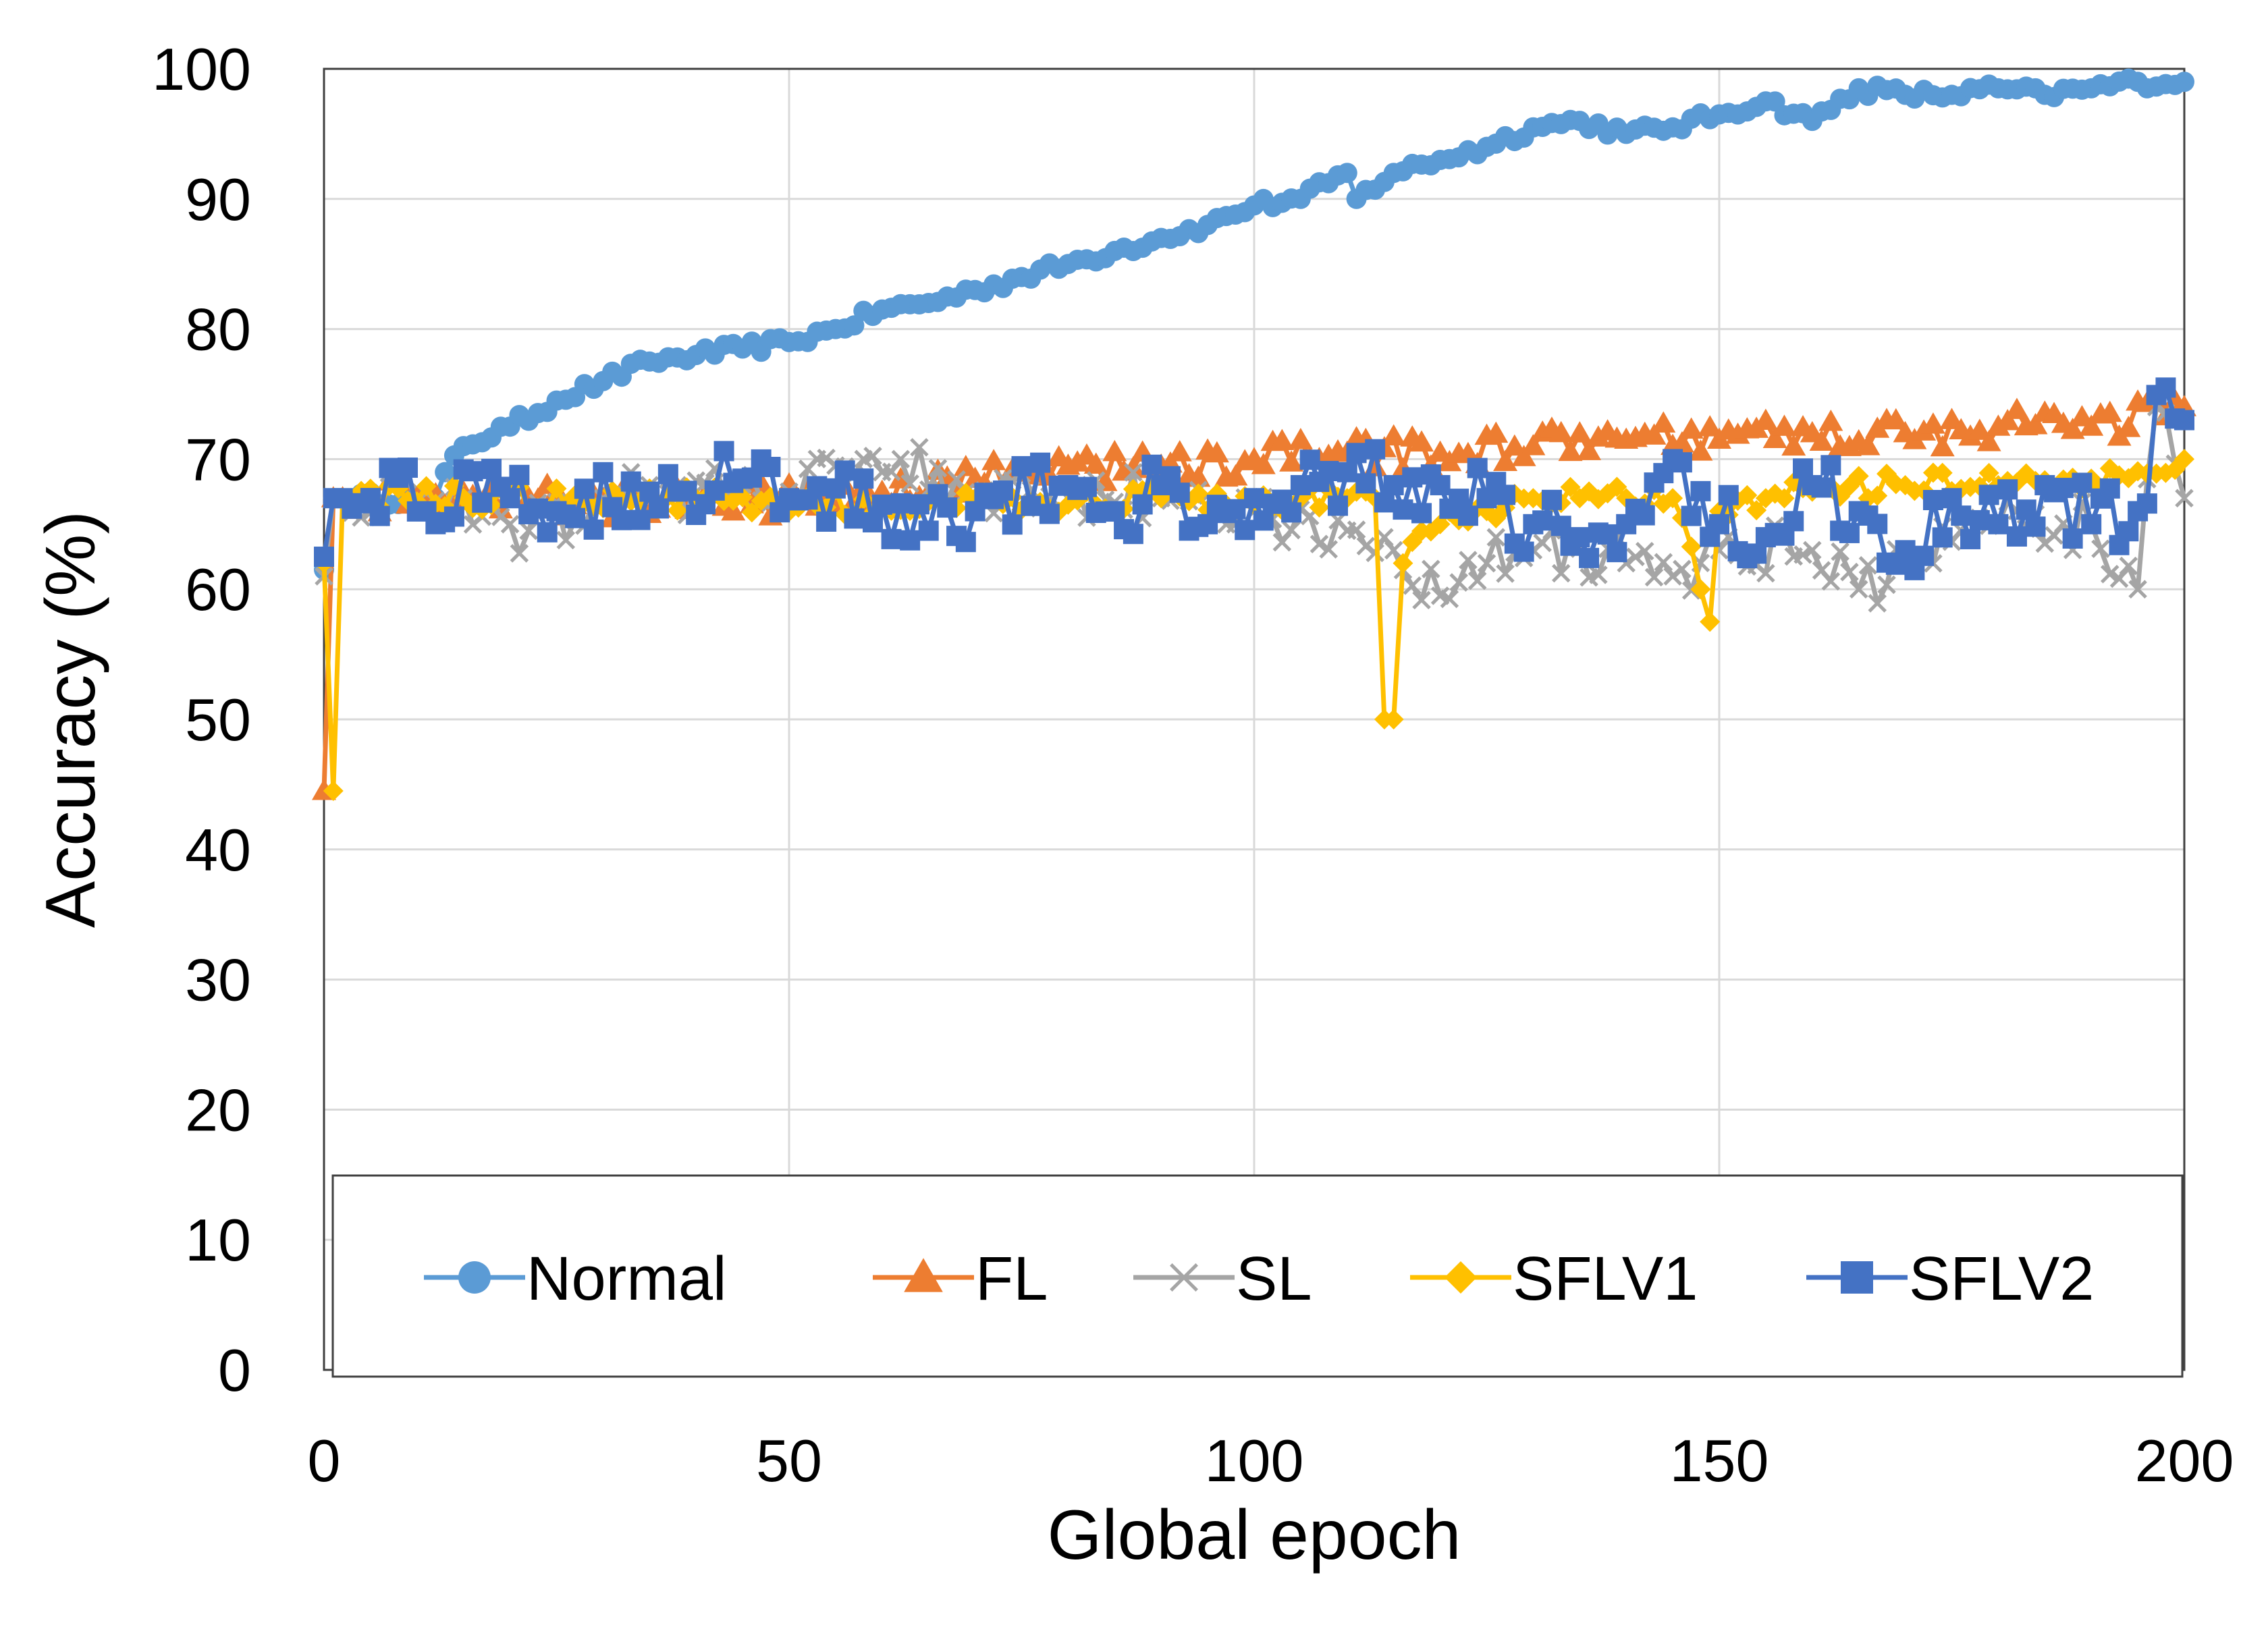 This screenshot has width=2268, height=1629. I want to click on y-tick-label: 40, so click(218, 850).